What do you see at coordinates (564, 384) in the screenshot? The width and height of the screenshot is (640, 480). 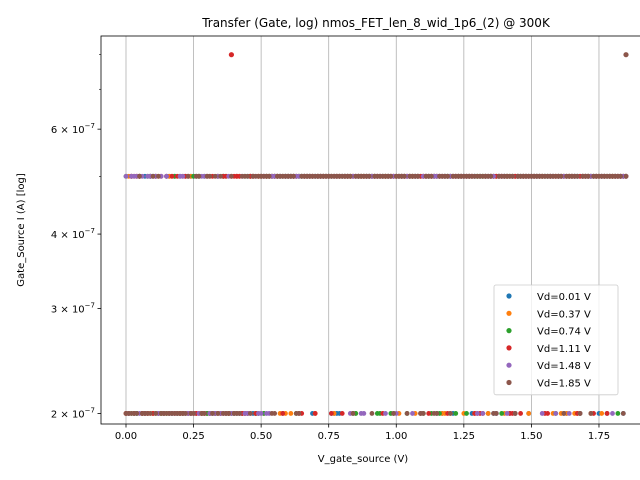 I see `legend-label: Vd=1.85 V` at bounding box center [564, 384].